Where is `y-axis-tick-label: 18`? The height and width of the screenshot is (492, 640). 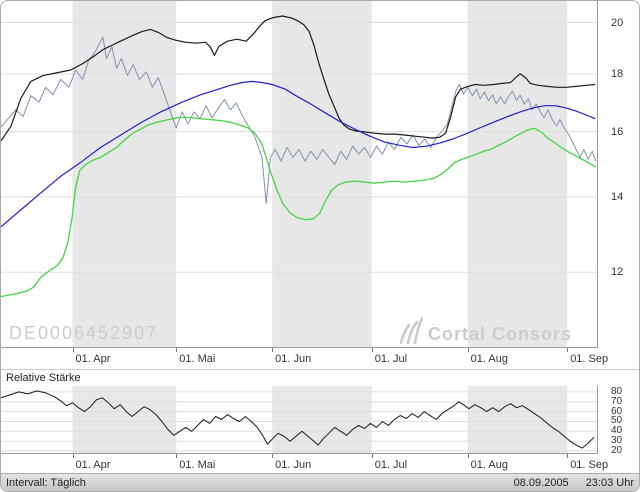
y-axis-tick-label: 18 is located at coordinates (617, 74).